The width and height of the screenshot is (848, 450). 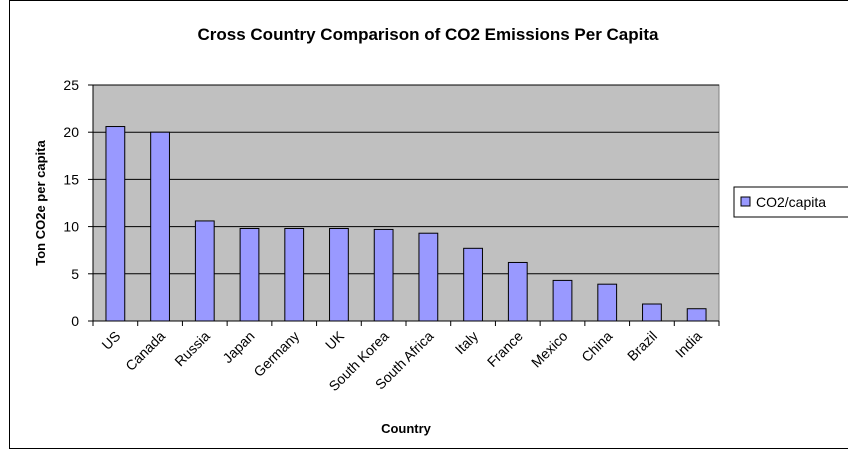 I want to click on y-tick-label: 20, so click(x=71, y=132).